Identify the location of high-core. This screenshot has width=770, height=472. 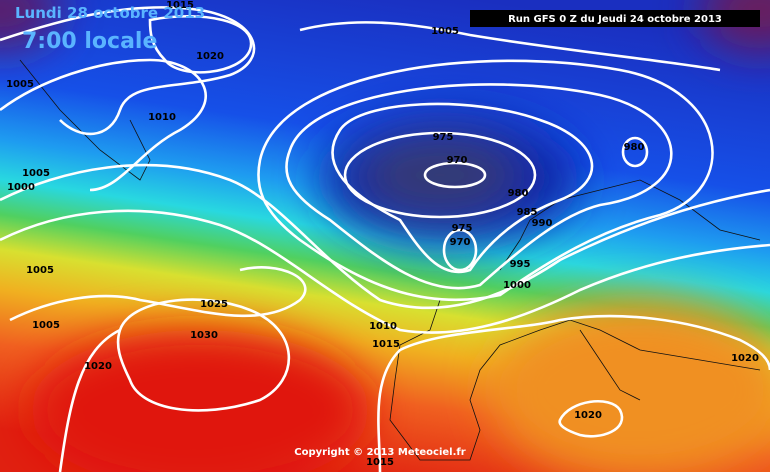
(200, 401).